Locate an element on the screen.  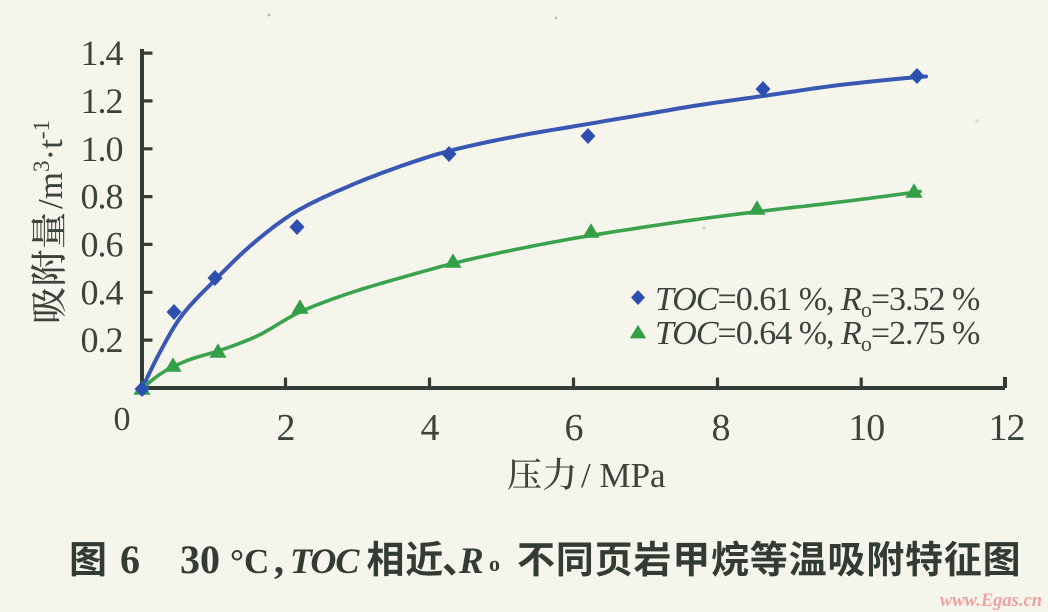
svg-text: TOC=0.61 %, Ro=3.52 % is located at coordinates (817, 301).